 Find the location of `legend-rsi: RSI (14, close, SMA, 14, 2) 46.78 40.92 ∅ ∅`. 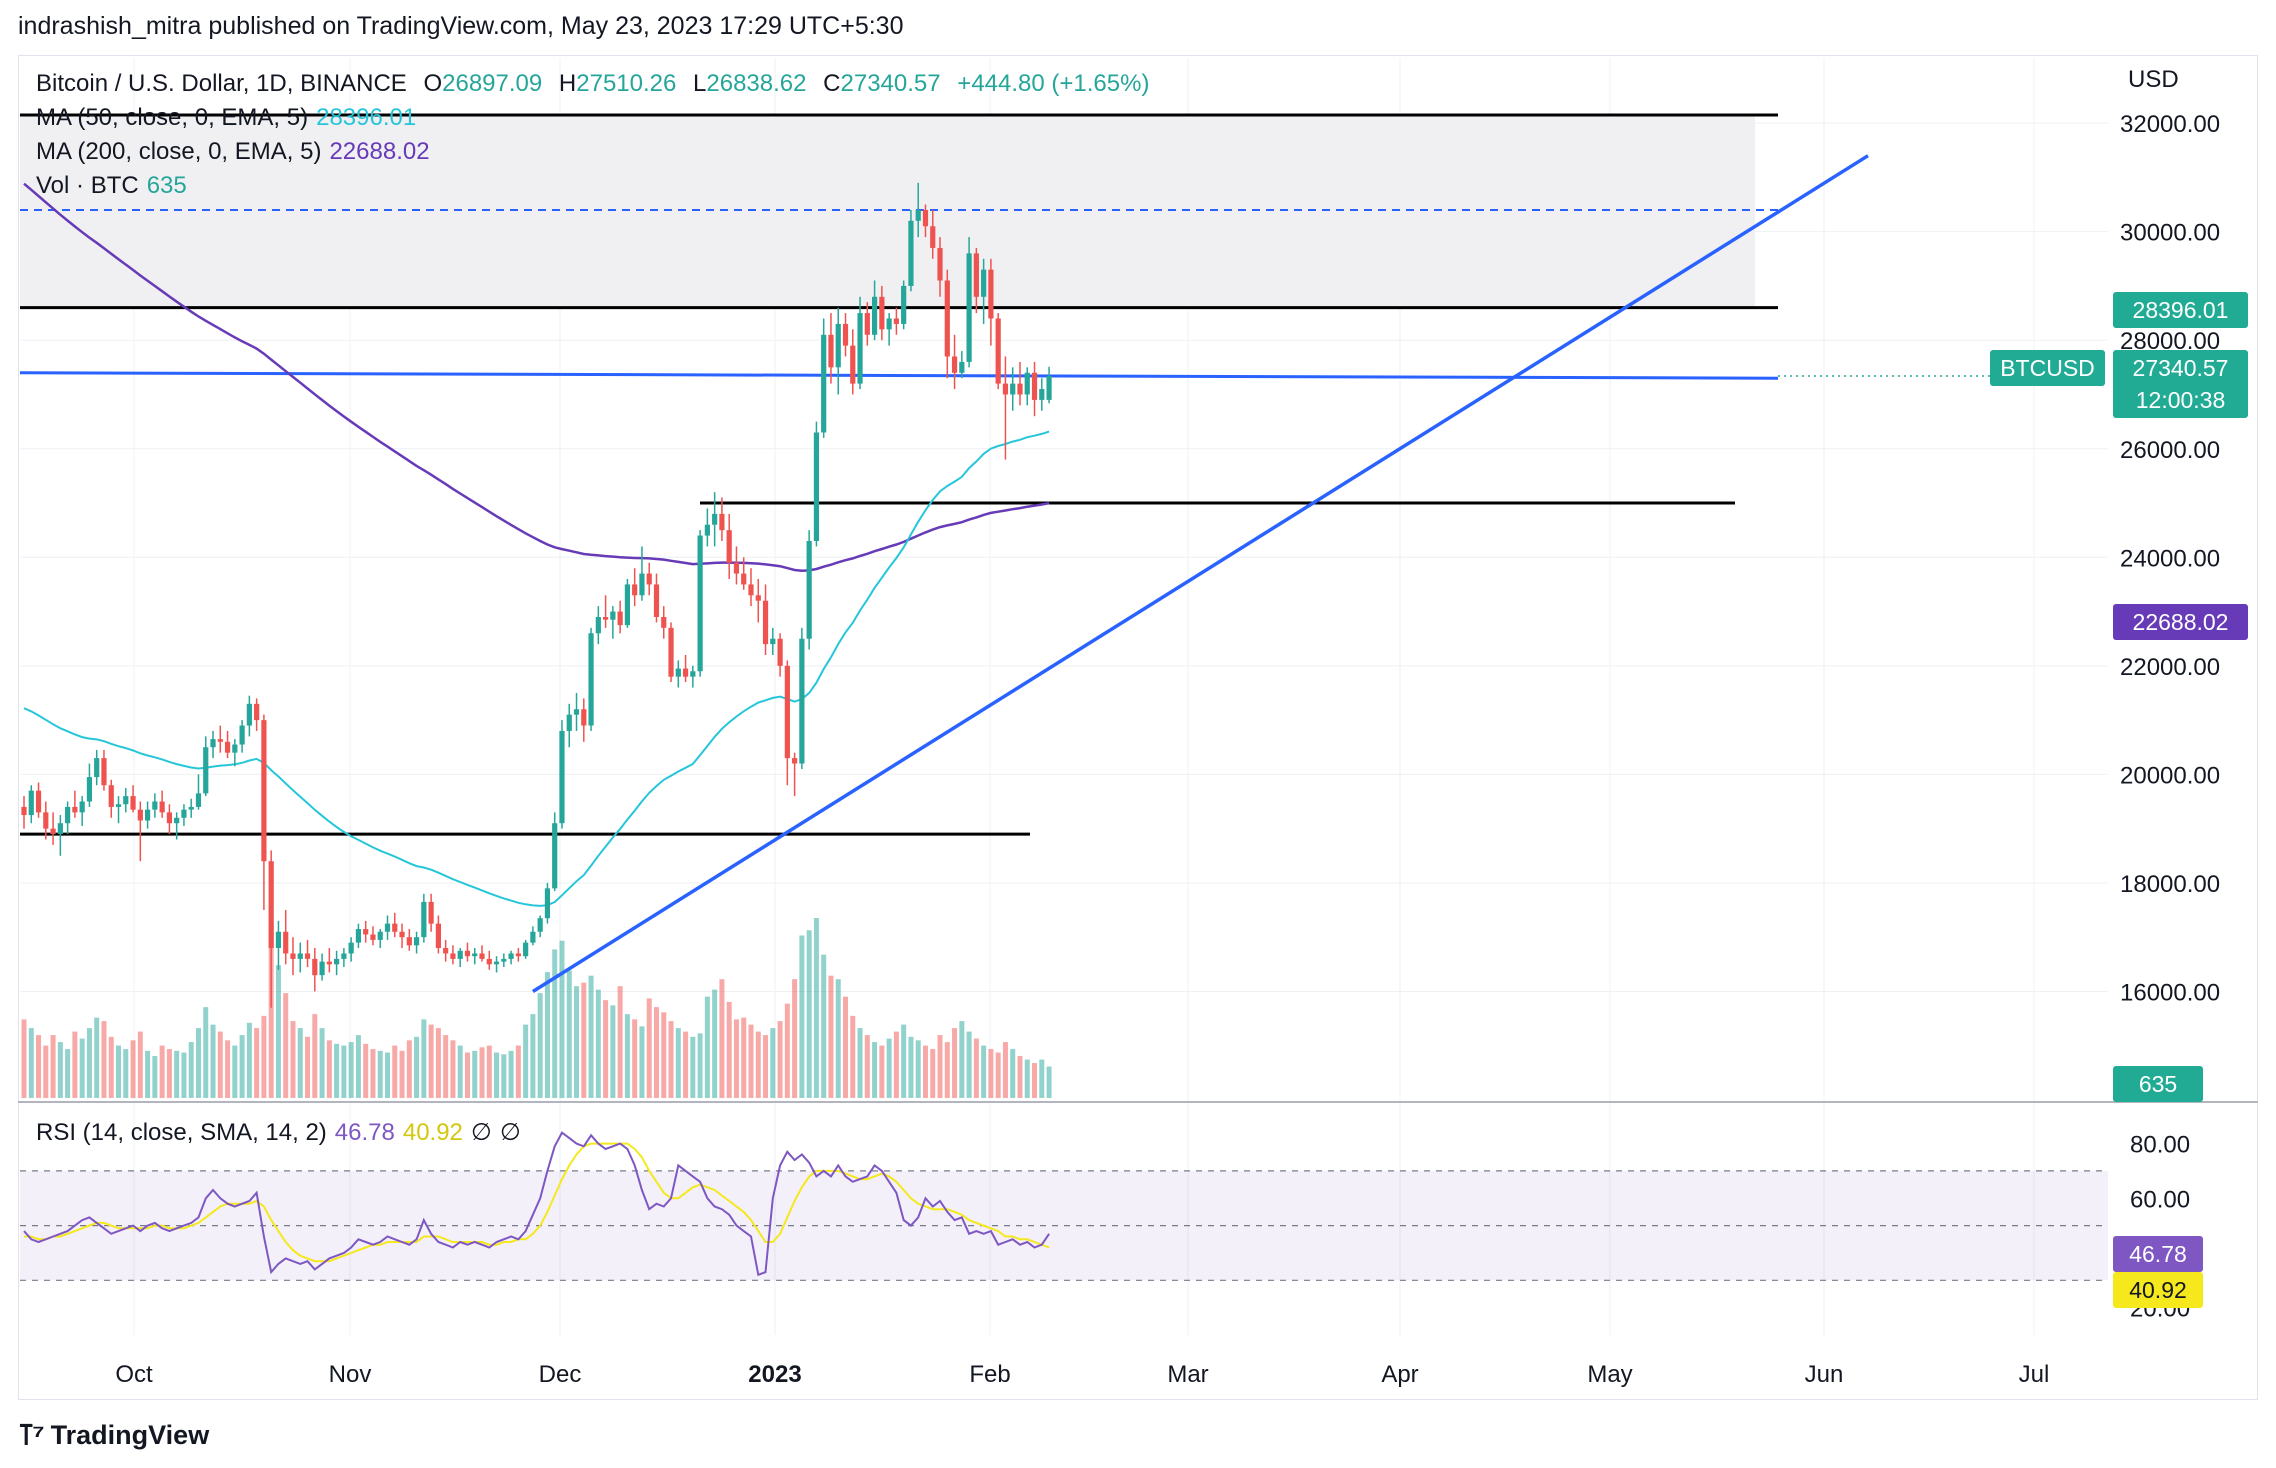

legend-rsi: RSI (14, close, SMA, 14, 2) 46.78 40.92 ∅ ∅ is located at coordinates (278, 1132).